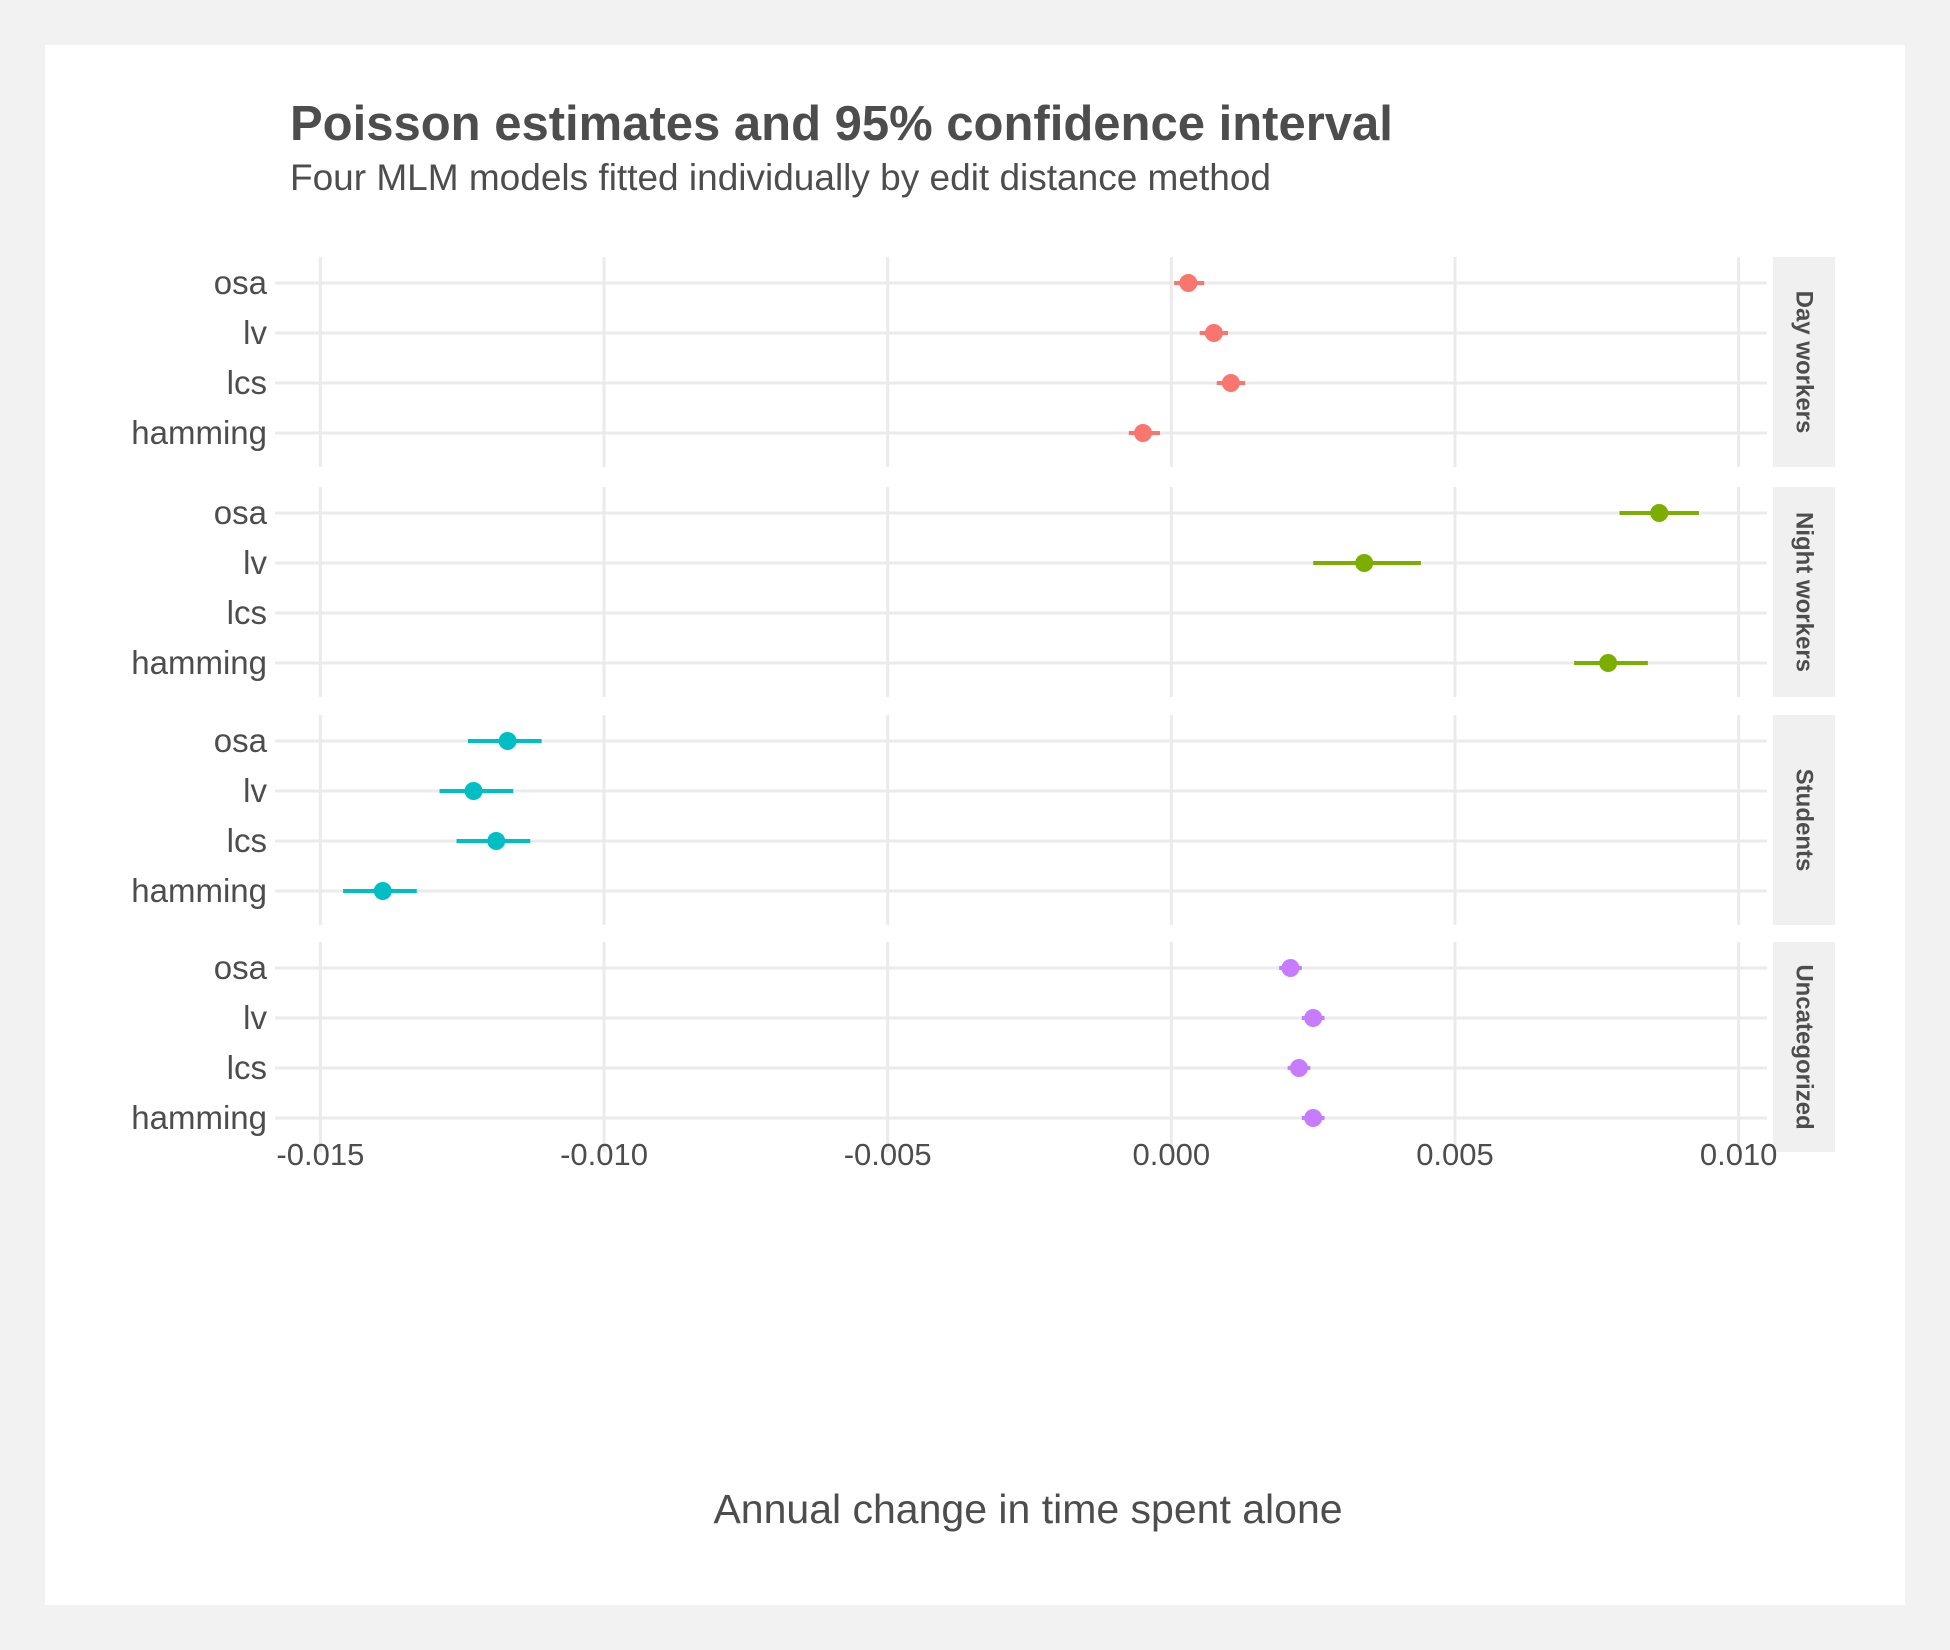 The width and height of the screenshot is (1950, 1650). Describe the element at coordinates (983, 362) in the screenshot. I see `facet-panel: osa lv lcs hamming Day workers` at that location.